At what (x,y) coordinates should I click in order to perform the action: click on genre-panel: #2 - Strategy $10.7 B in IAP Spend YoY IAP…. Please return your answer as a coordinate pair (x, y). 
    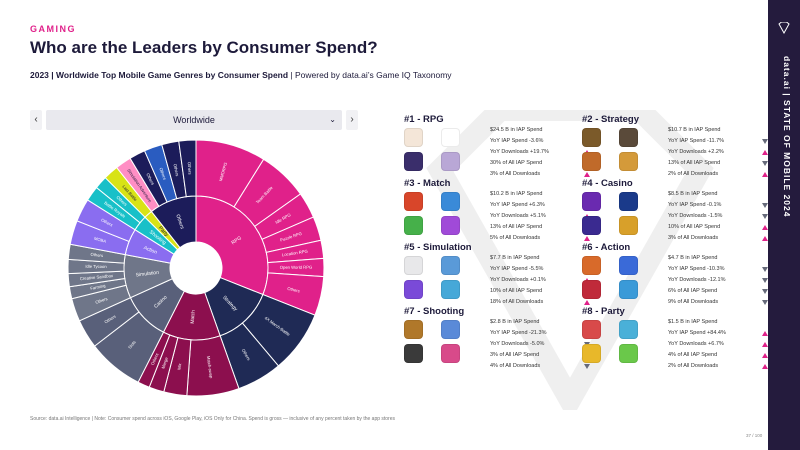
    Looking at the image, I should click on (675, 145).